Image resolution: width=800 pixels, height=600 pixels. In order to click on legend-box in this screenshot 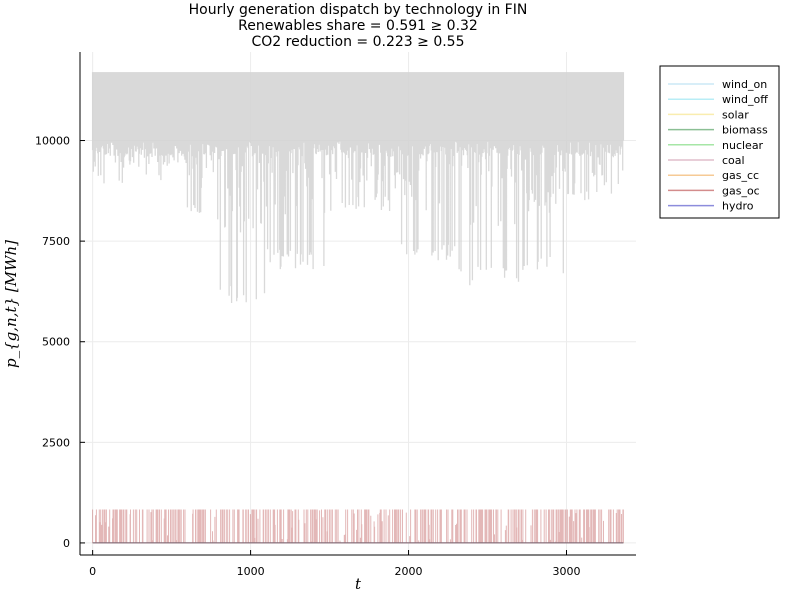, I will do `click(719, 142)`.